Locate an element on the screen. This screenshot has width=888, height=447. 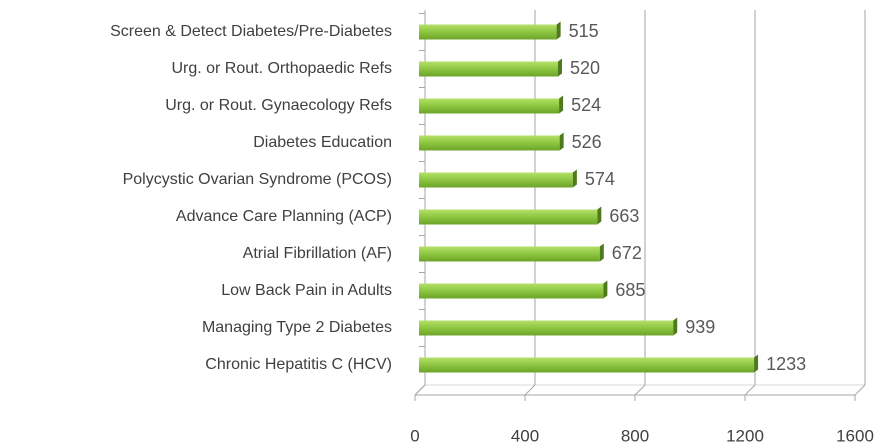
y-tick-label: Advance Care Planning (ACP) is located at coordinates (284, 216).